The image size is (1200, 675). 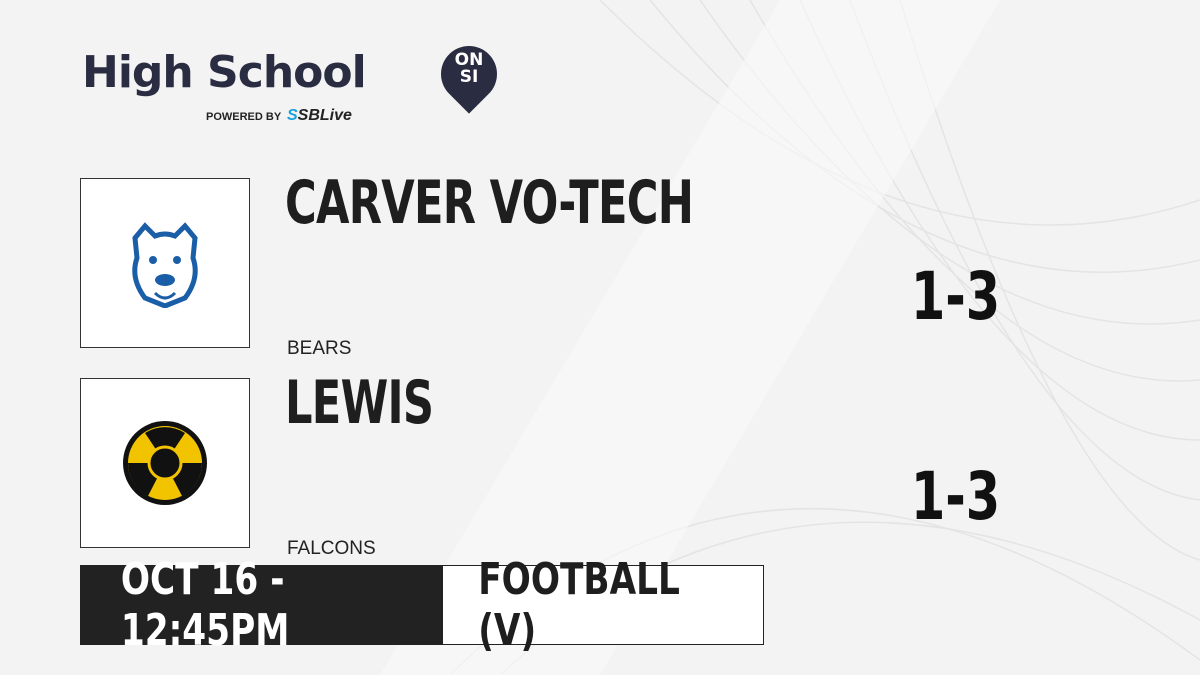 What do you see at coordinates (469, 68) in the screenshot?
I see `on-si-badge: ON SI` at bounding box center [469, 68].